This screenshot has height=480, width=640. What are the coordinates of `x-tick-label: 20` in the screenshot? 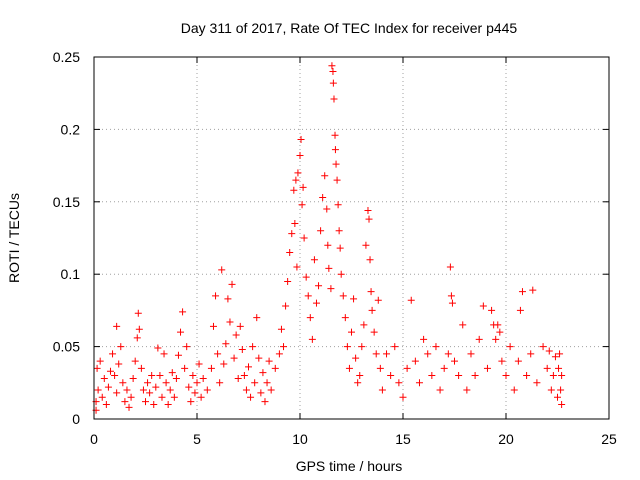 It's located at (506, 439).